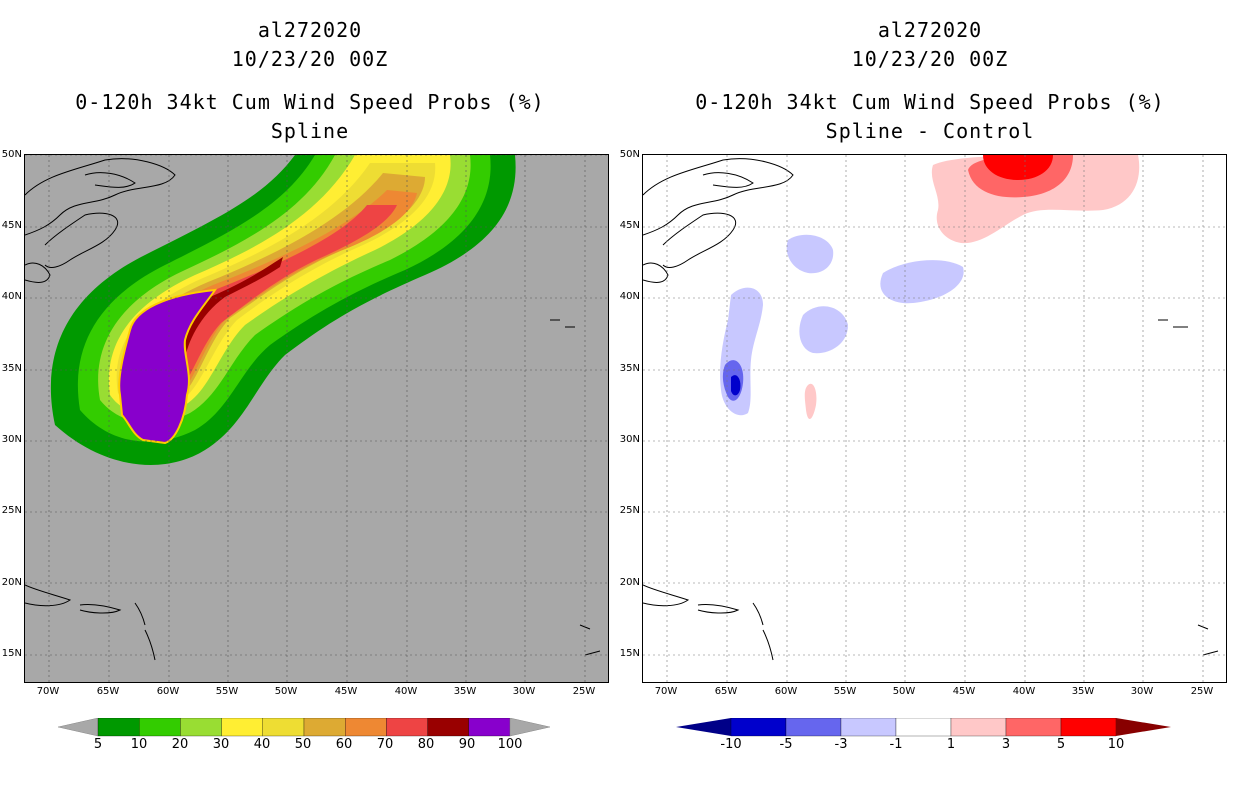  Describe the element at coordinates (930, 131) in the screenshot. I see `right-method-title: Spline - Control` at that location.